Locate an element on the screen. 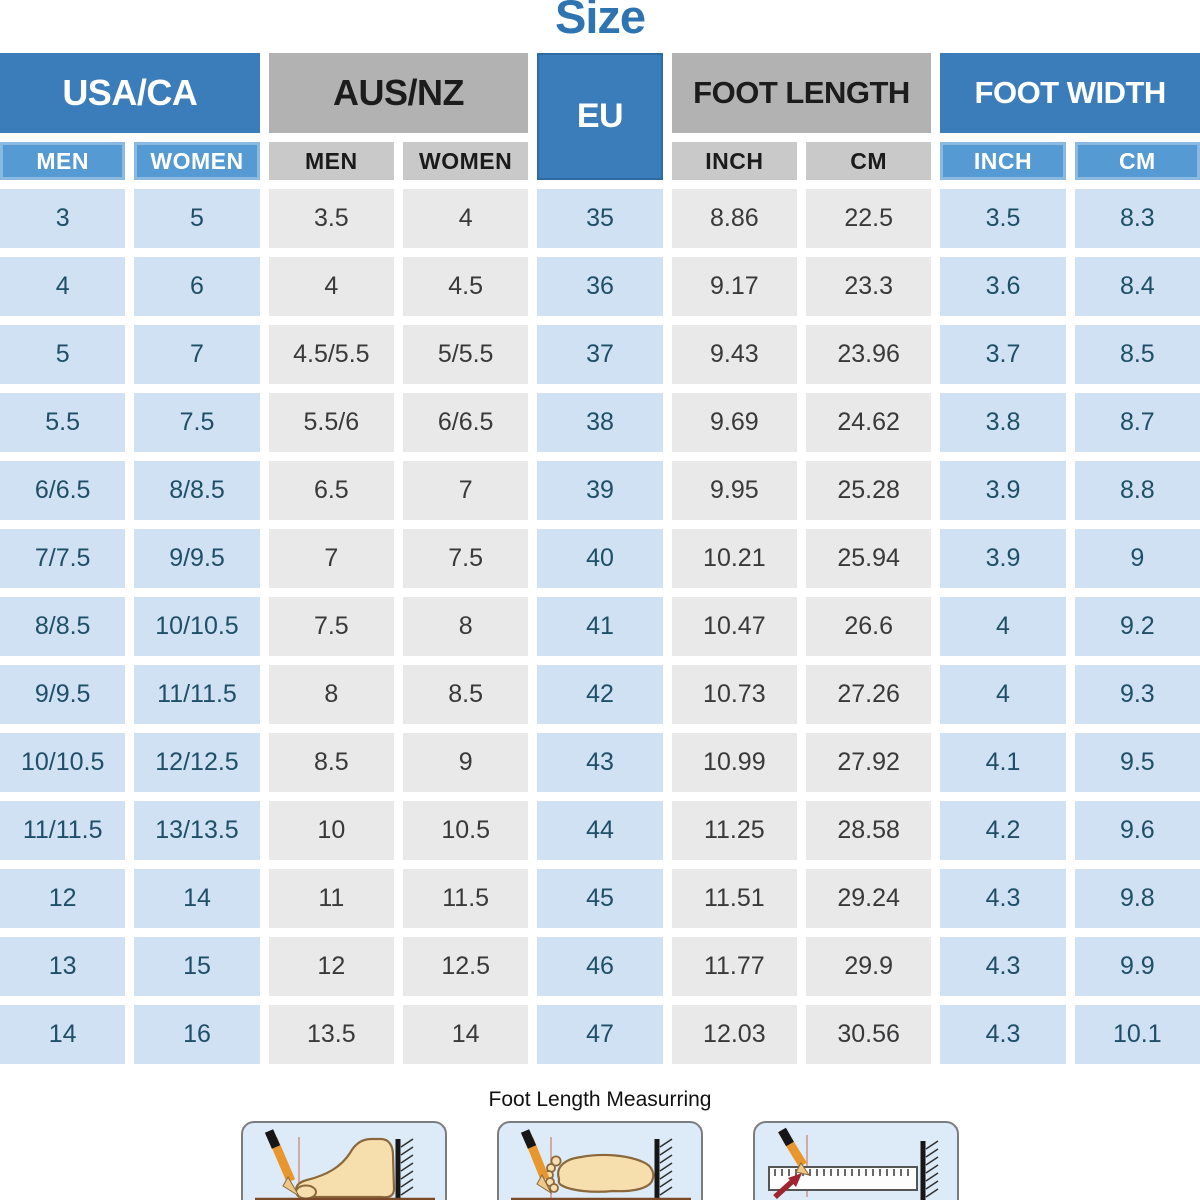 Image resolution: width=1200 pixels, height=1200 pixels. table-cell: 9.5 is located at coordinates (1137, 762).